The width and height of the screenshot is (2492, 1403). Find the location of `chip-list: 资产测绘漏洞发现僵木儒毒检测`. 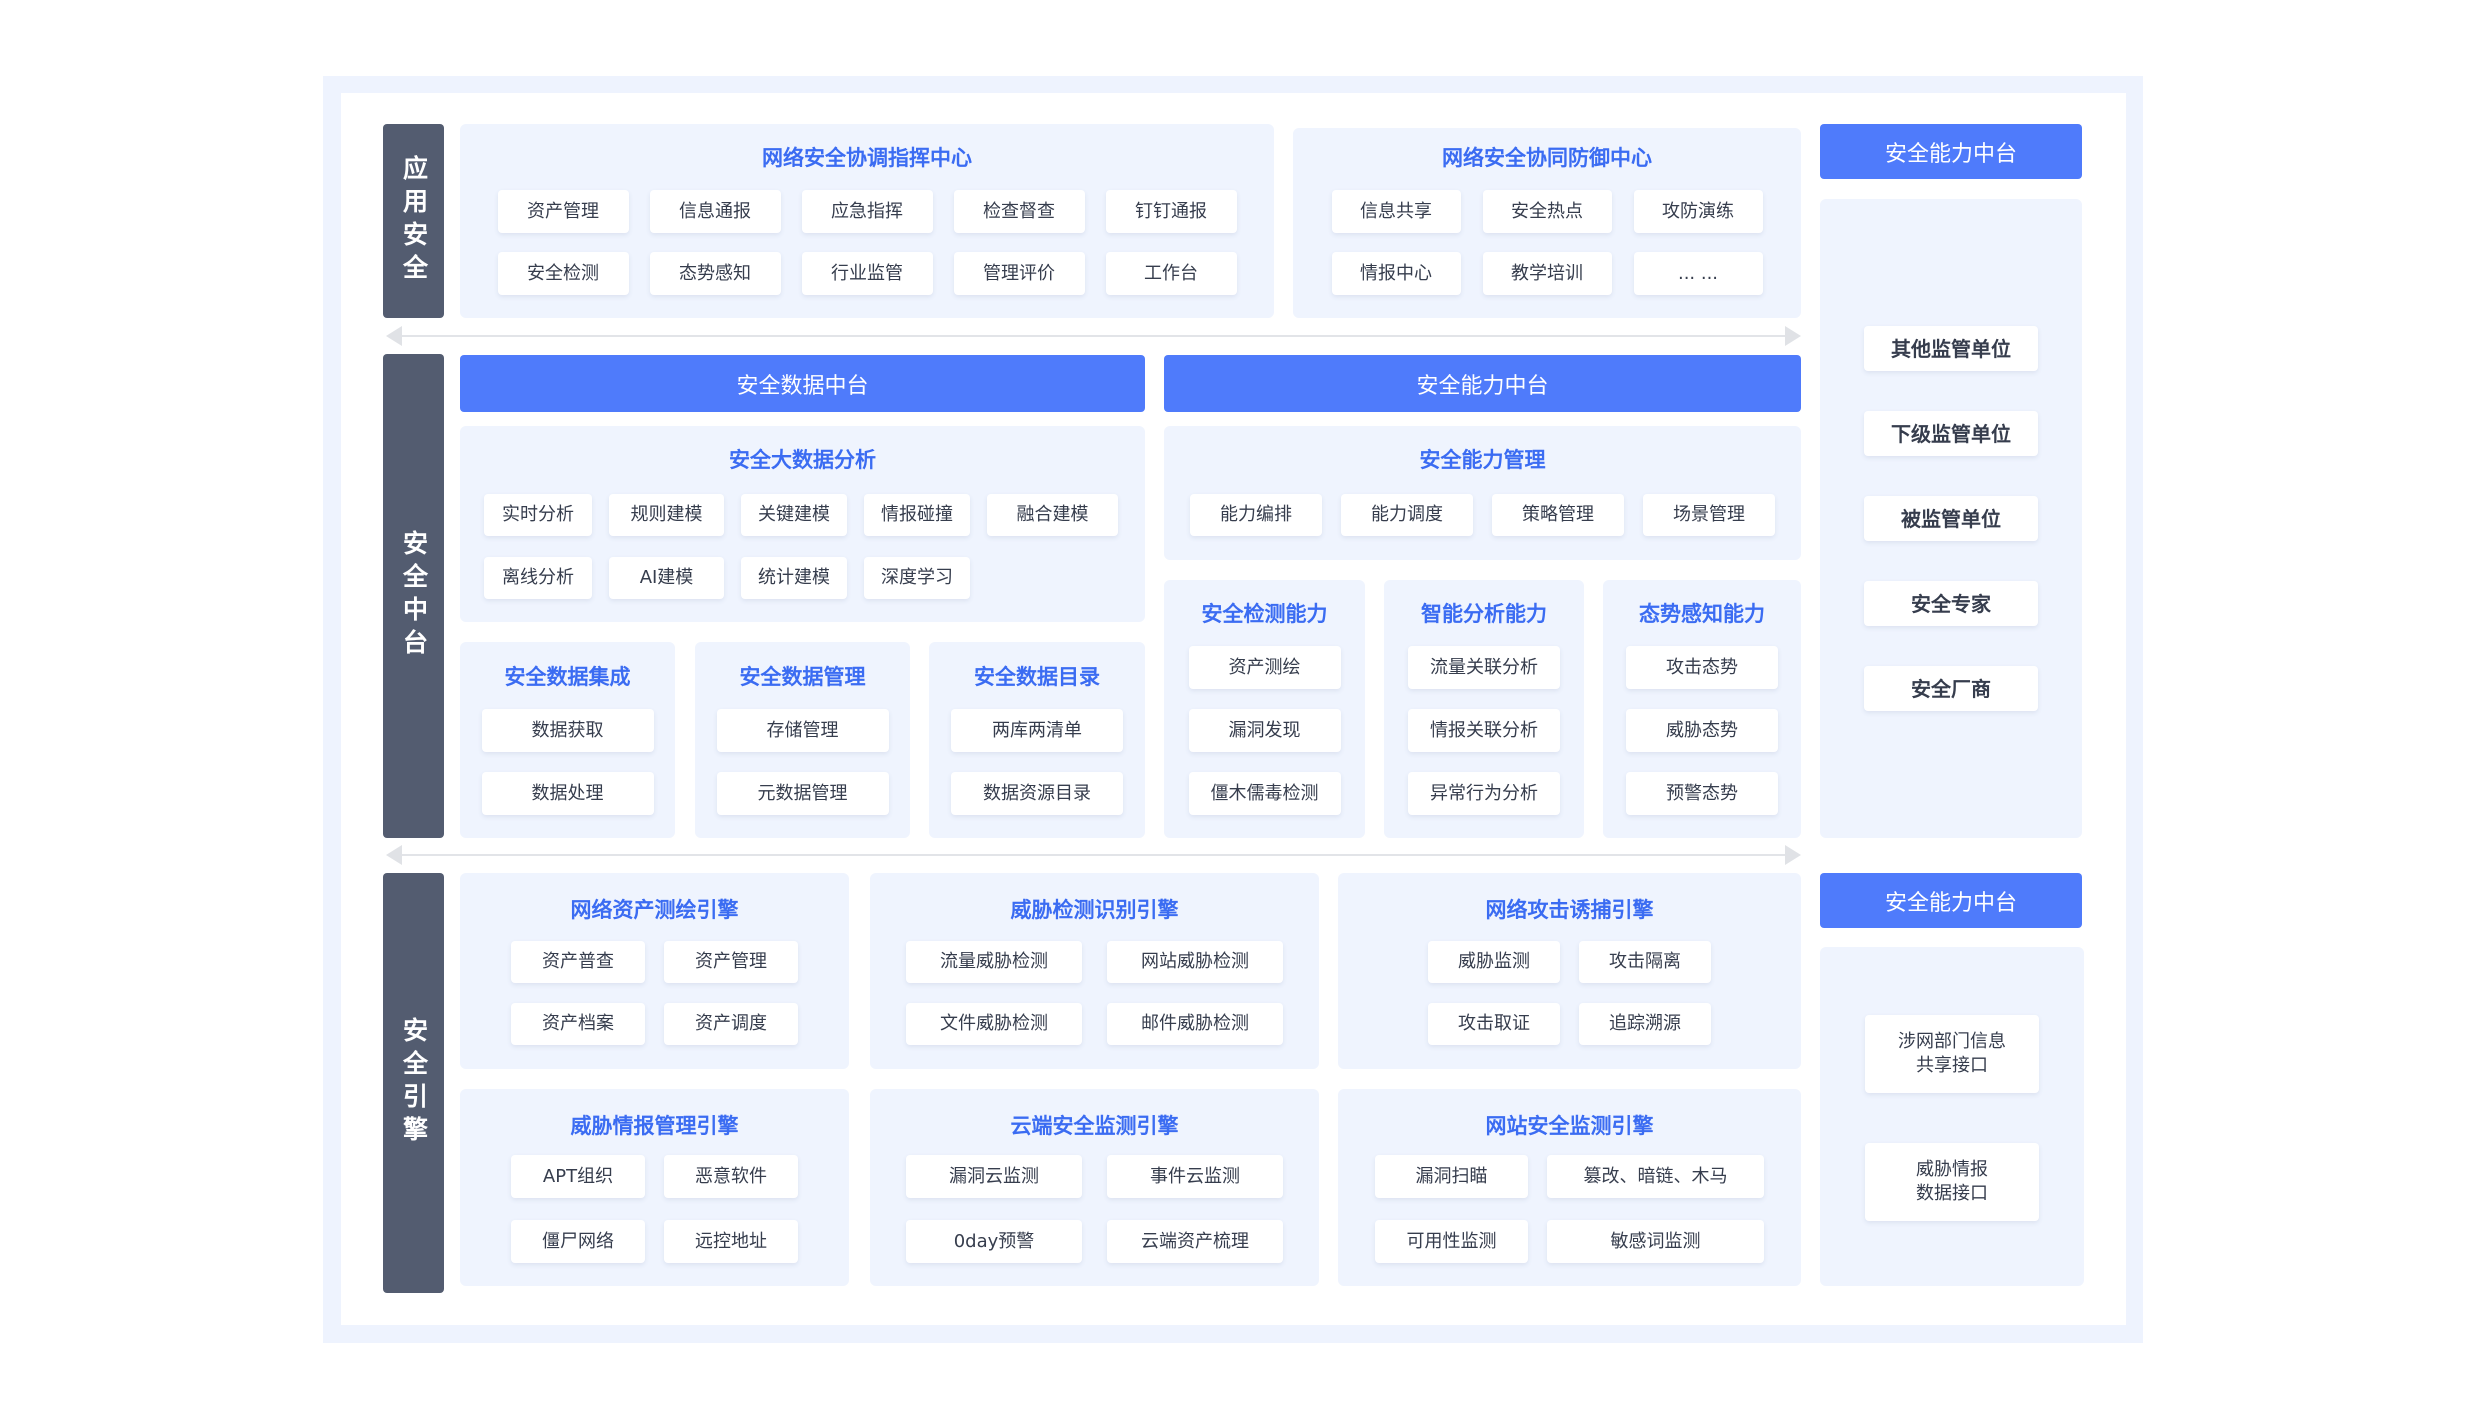

chip-list: 资产测绘漏洞发现僵木儒毒检测 is located at coordinates (1264, 730).